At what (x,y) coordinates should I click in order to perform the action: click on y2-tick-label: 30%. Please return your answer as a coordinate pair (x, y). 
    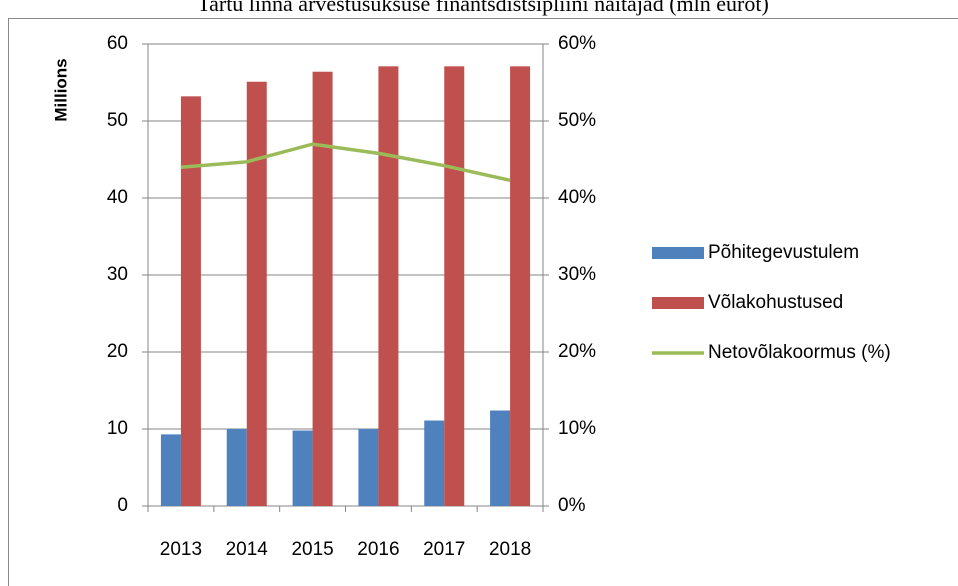
    Looking at the image, I should click on (577, 274).